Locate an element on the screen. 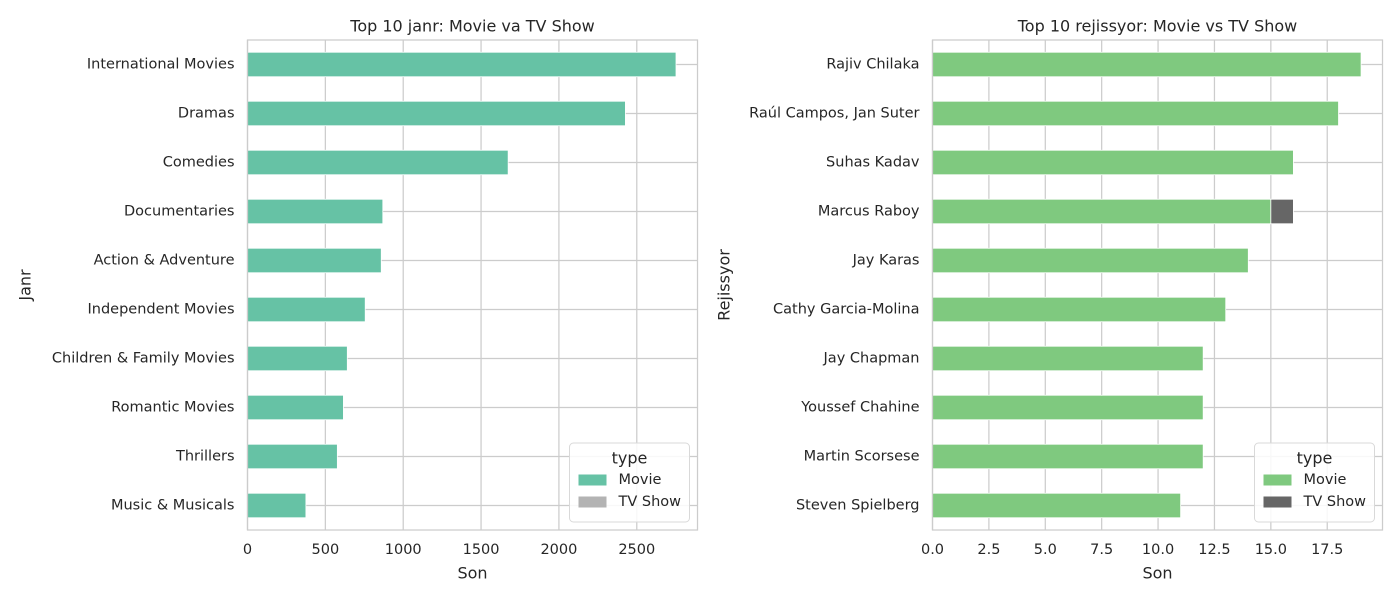  director-y-tick-label: Cathy Garcia-Molina is located at coordinates (846, 310).